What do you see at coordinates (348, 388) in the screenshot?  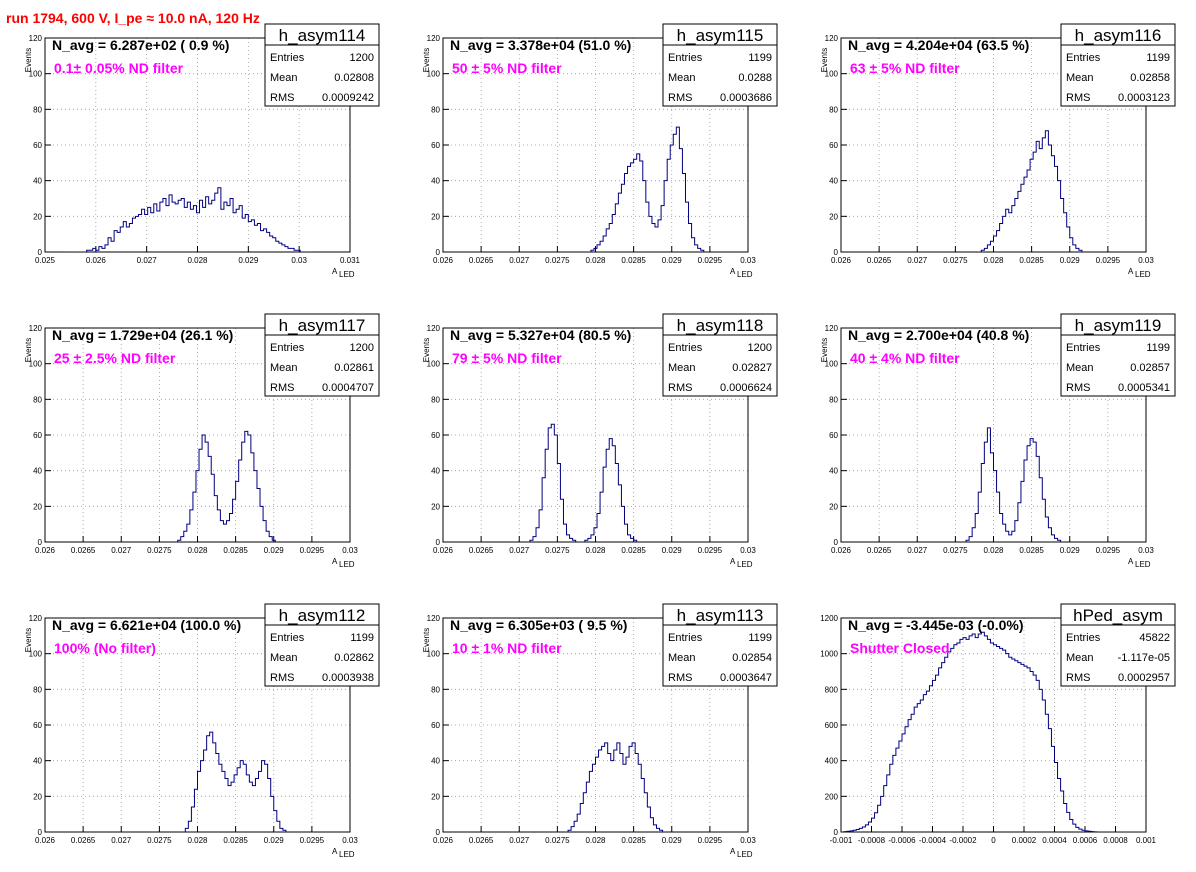 I see `stat-value: 0.0004707` at bounding box center [348, 388].